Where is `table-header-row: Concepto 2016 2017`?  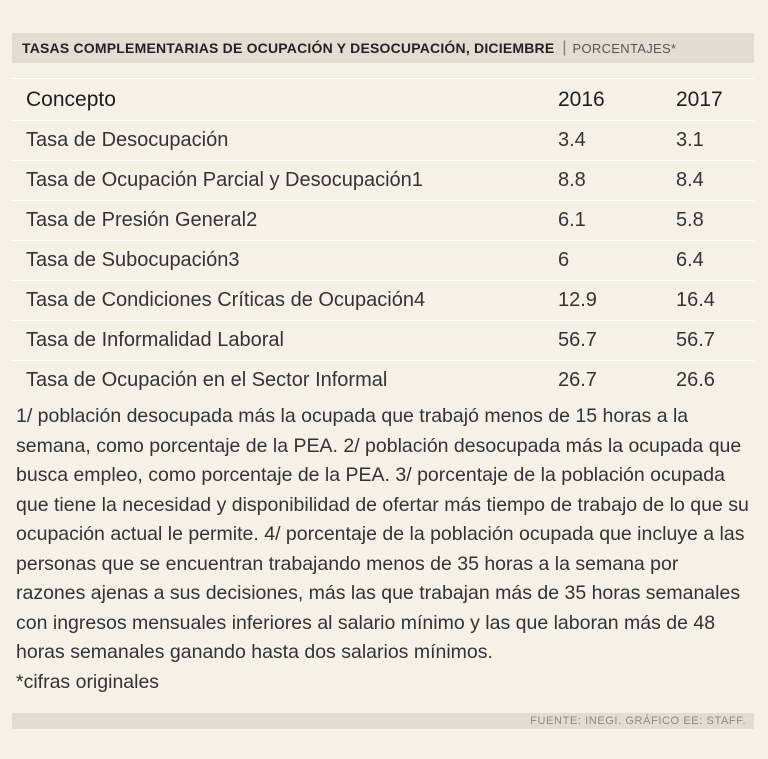
table-header-row: Concepto 2016 2017 is located at coordinates (383, 99).